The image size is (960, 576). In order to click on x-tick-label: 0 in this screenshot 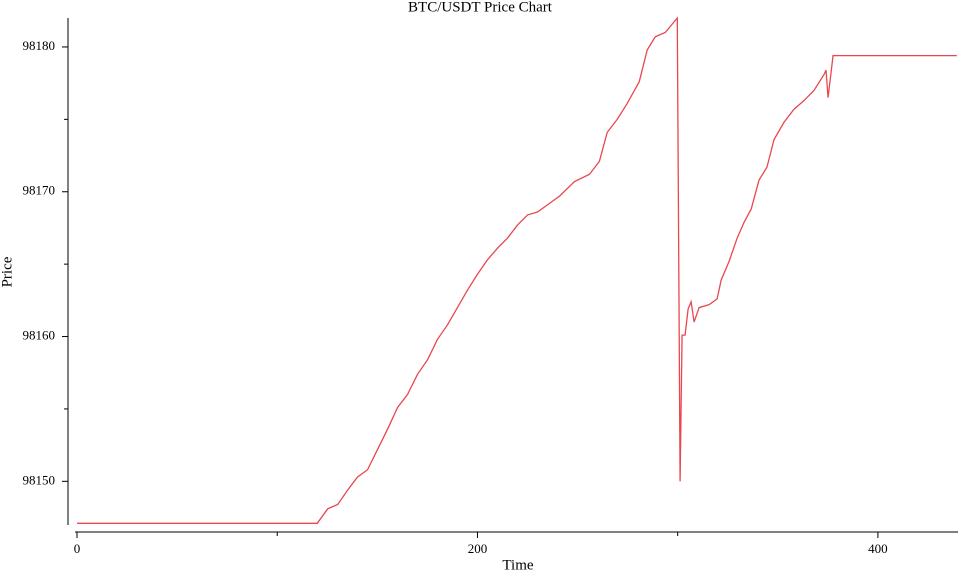, I will do `click(77, 548)`.